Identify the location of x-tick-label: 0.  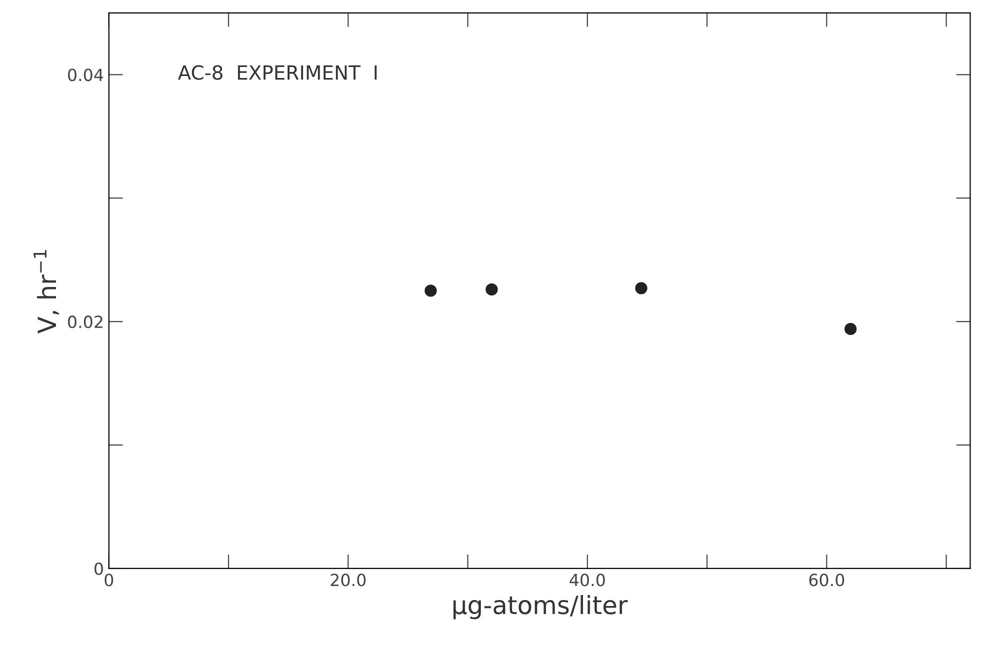
(109, 580).